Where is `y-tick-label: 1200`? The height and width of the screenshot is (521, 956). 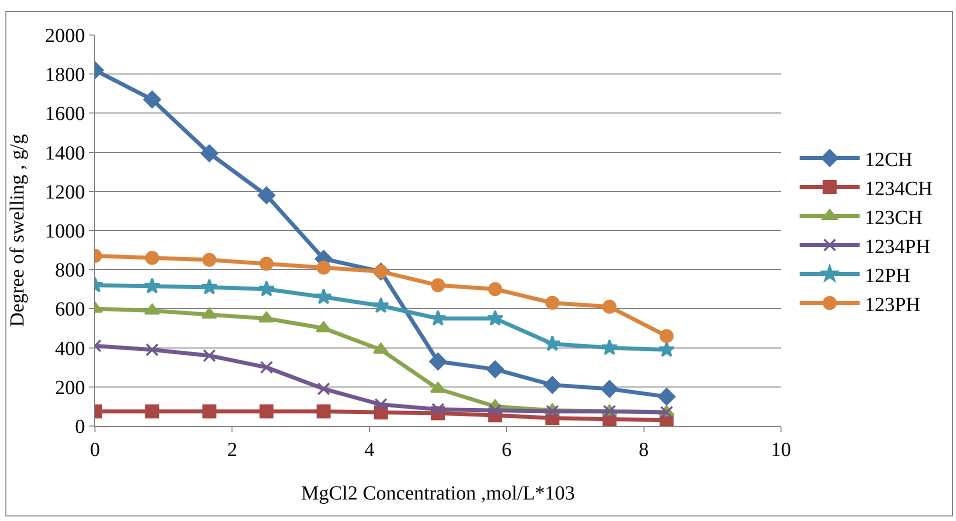 y-tick-label: 1200 is located at coordinates (65, 192).